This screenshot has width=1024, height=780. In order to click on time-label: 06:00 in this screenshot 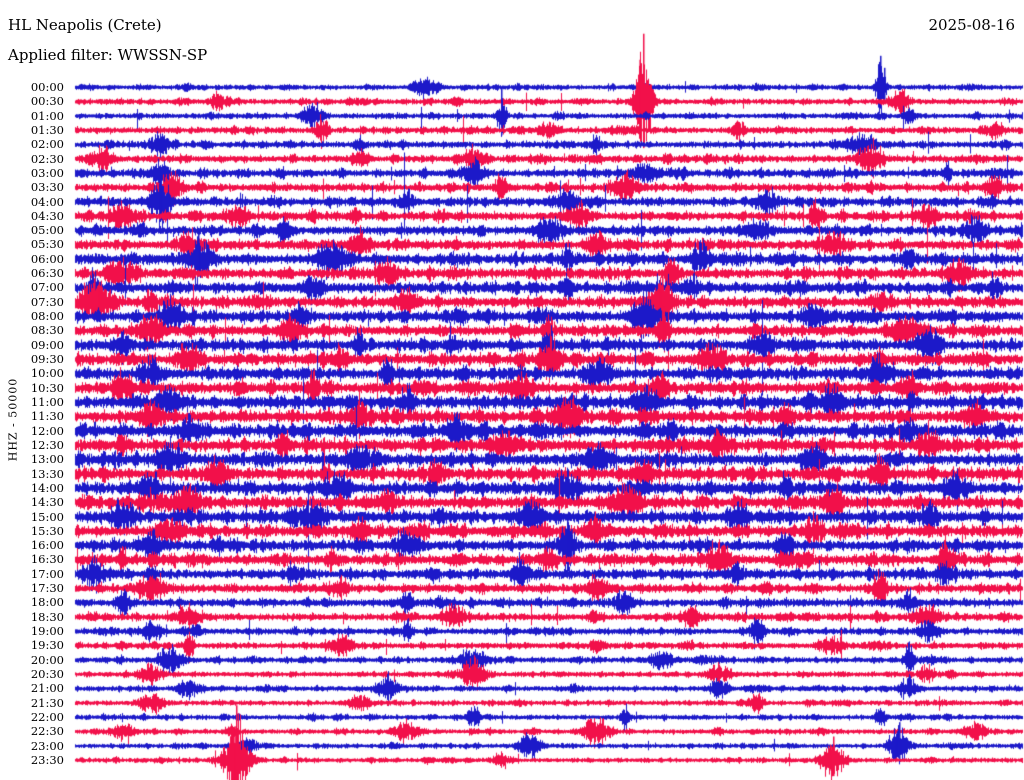, I will do `click(47, 258)`.